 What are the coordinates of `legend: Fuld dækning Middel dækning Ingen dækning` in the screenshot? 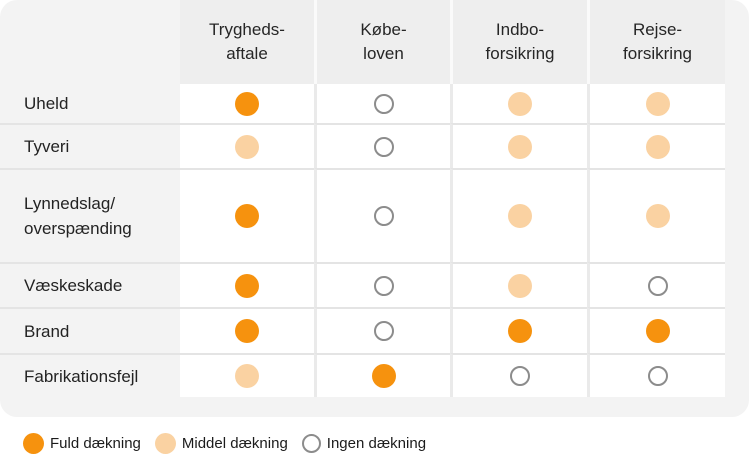 It's located at (374, 443).